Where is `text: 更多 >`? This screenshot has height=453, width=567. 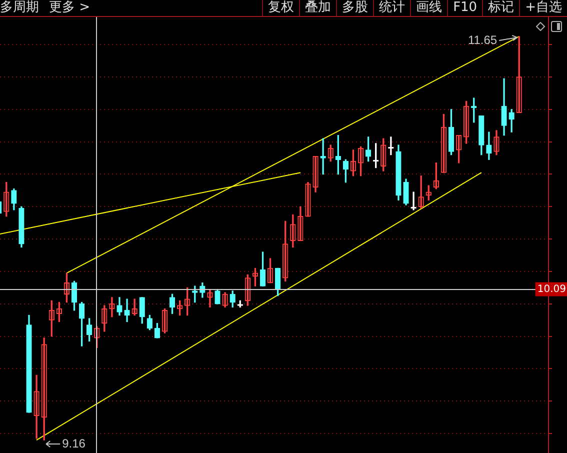 text: 更多 > is located at coordinates (69, 8).